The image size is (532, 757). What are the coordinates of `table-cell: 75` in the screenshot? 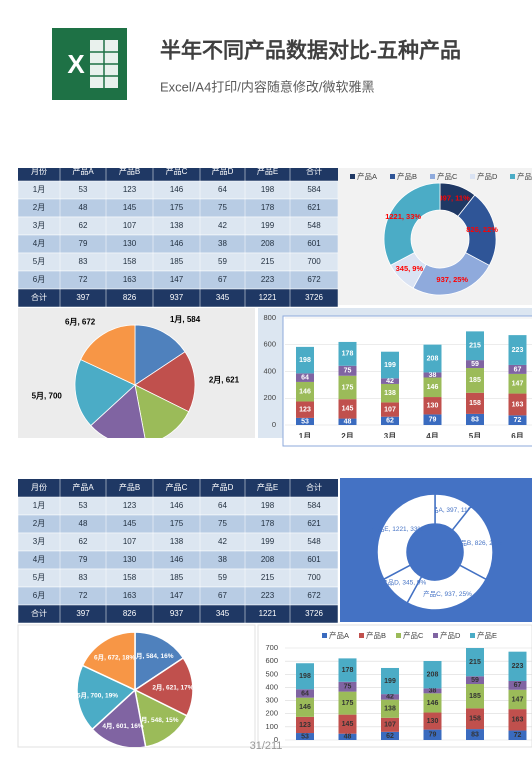 It's located at (222, 207).